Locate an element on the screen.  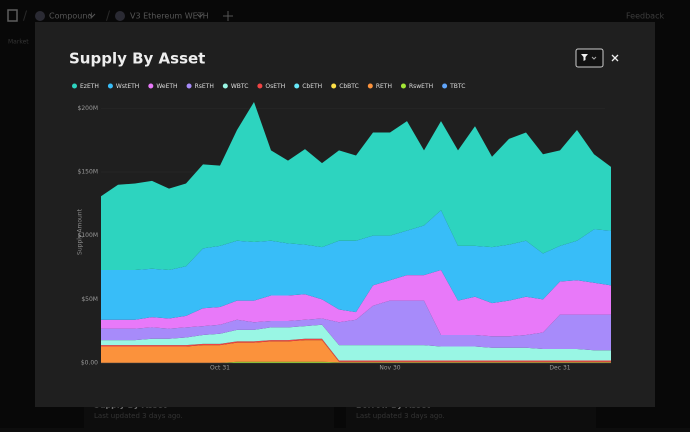
legend-label: WeETH is located at coordinates (166, 86).